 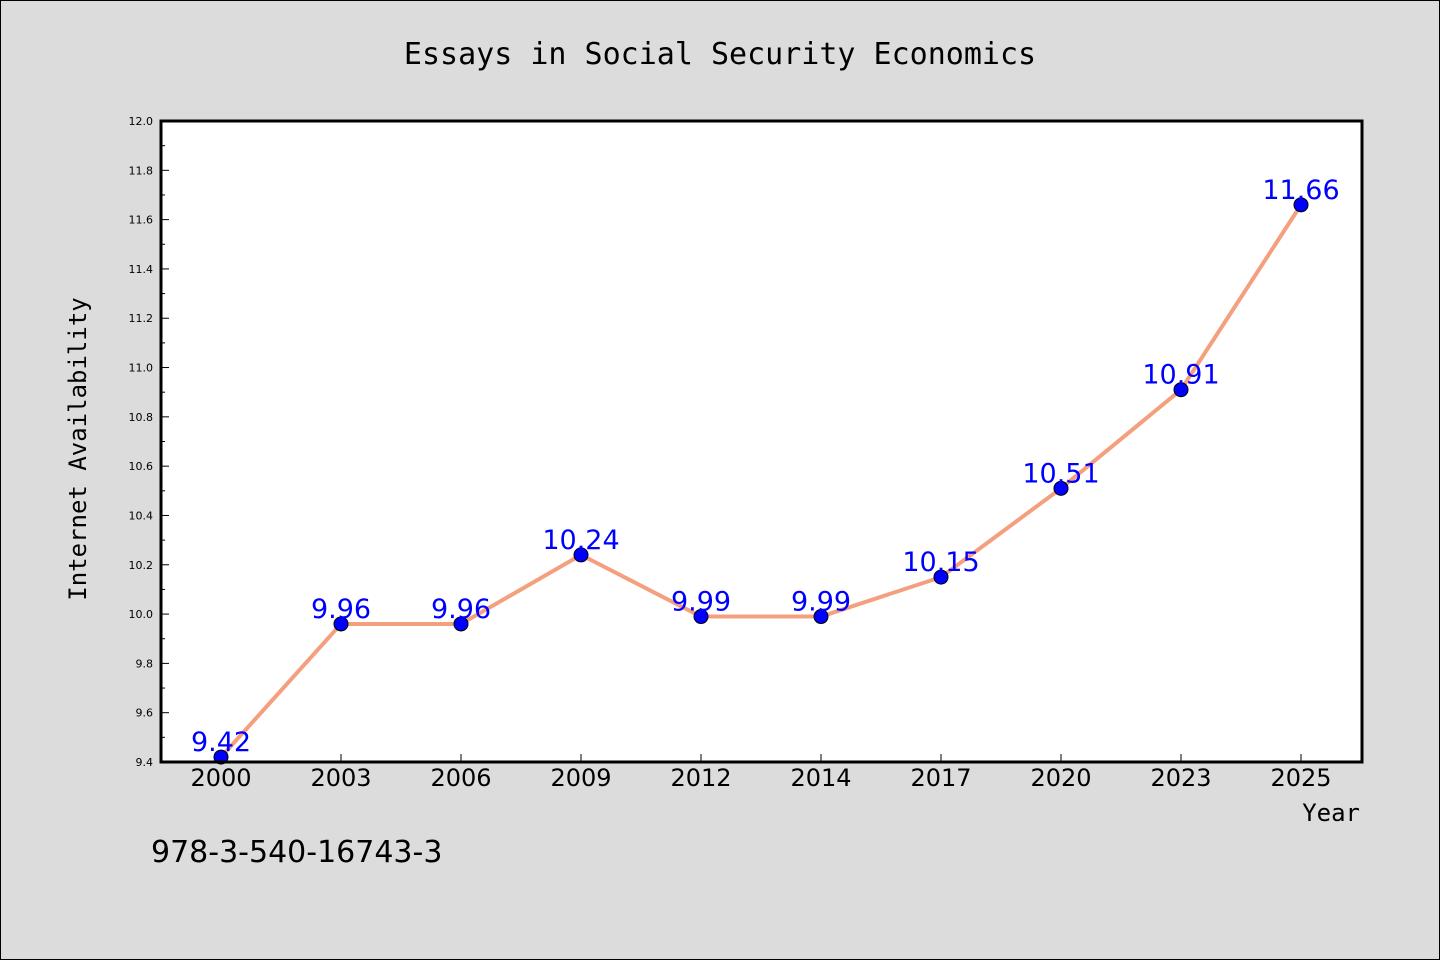 What do you see at coordinates (297, 852) in the screenshot?
I see `isbn-text: 978-3-540-16743-3` at bounding box center [297, 852].